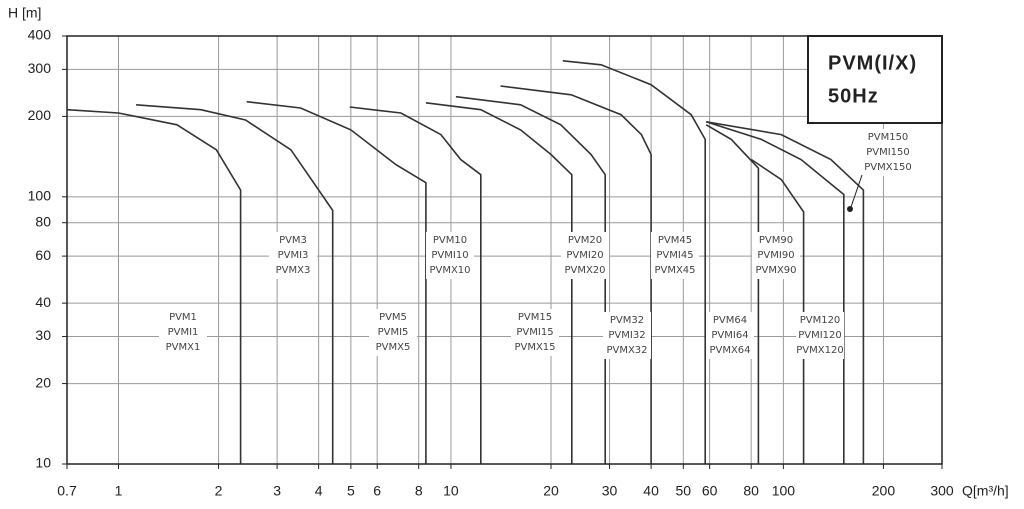  I want to click on x-tick-label: 40, so click(651, 491).